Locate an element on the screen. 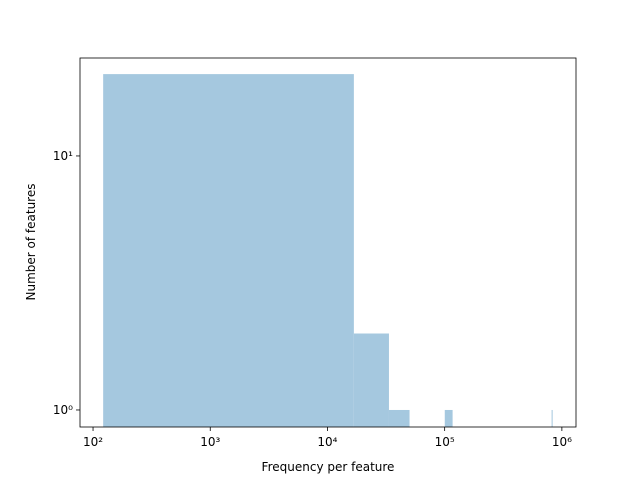 The width and height of the screenshot is (640, 484). y-tick-label: 10¹ is located at coordinates (63, 156).